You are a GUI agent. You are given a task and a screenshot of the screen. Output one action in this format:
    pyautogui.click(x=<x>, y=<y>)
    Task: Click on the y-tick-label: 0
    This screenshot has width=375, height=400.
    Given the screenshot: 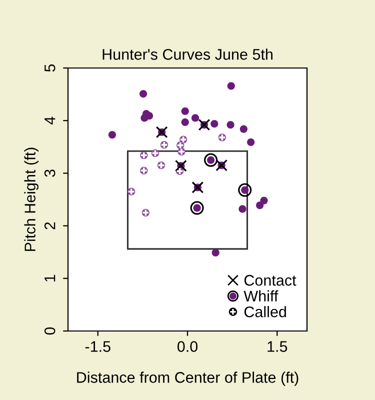 What is the action you would take?
    pyautogui.click(x=50, y=331)
    